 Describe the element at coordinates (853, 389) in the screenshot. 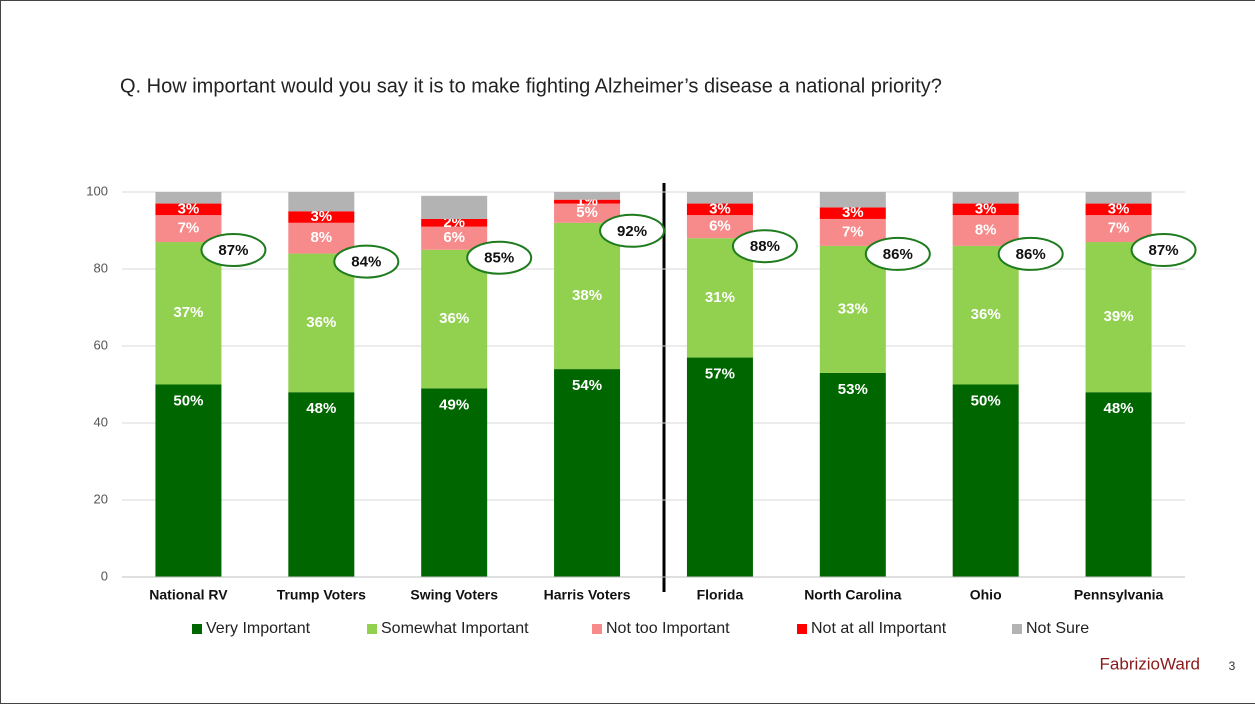

I see `data-label: 53%` at that location.